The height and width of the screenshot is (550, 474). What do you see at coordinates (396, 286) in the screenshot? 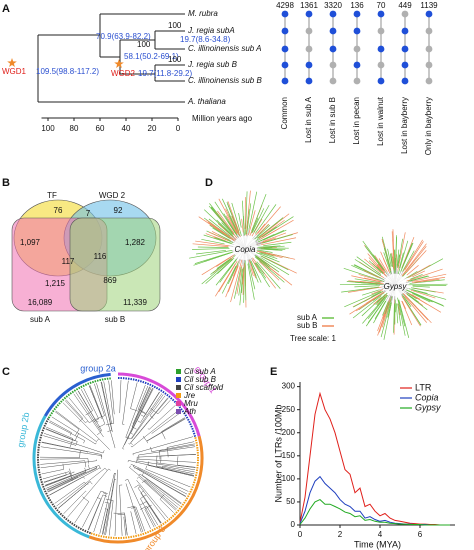
I see `family-label: Gypsy` at bounding box center [396, 286].